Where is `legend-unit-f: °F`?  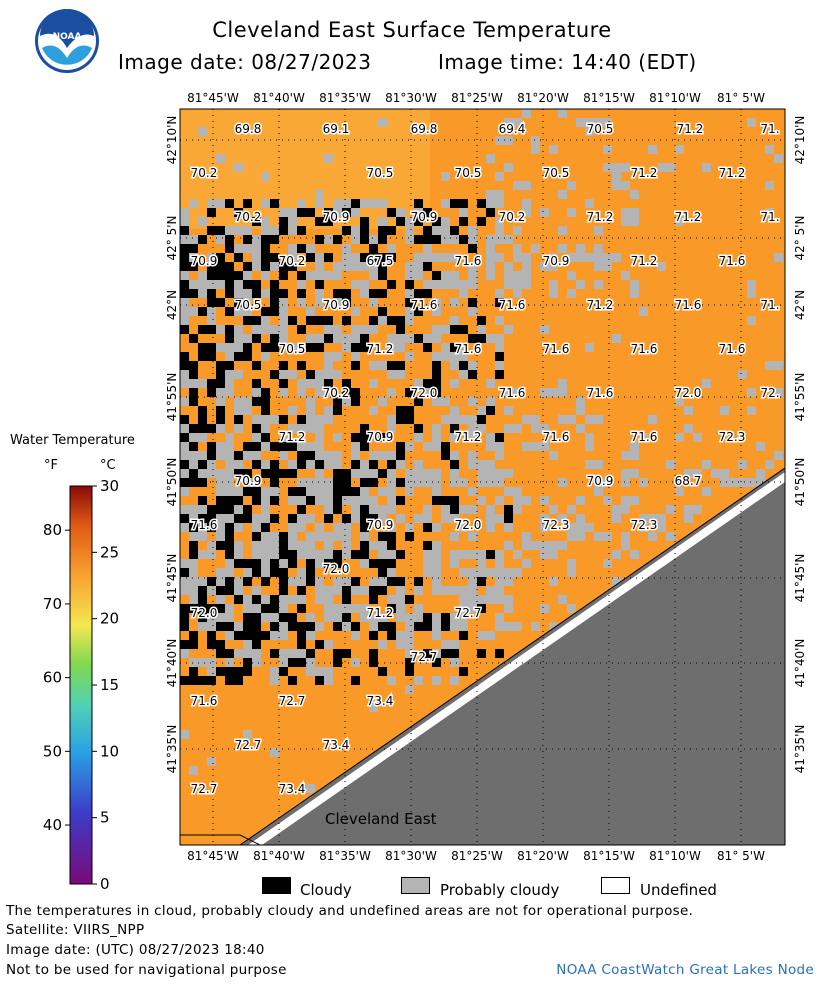
legend-unit-f: °F is located at coordinates (51, 465).